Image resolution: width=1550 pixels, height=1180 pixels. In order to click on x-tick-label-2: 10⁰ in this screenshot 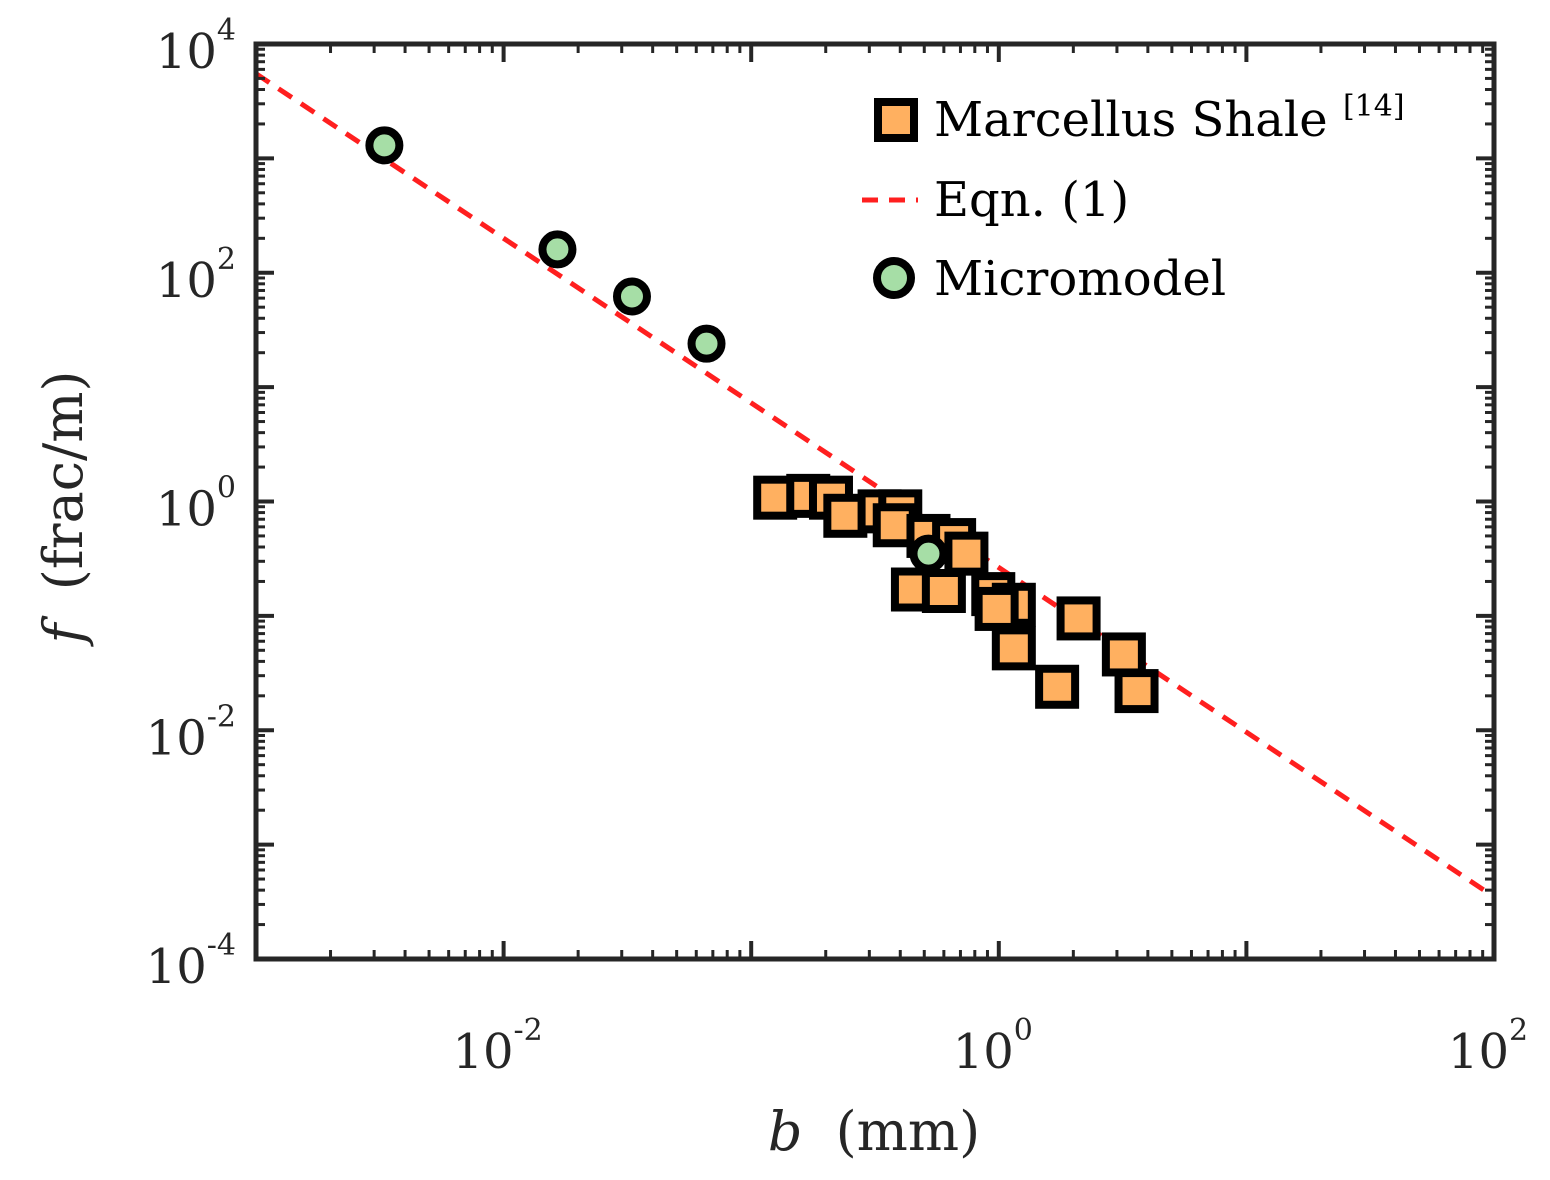, I will do `click(993, 1046)`.